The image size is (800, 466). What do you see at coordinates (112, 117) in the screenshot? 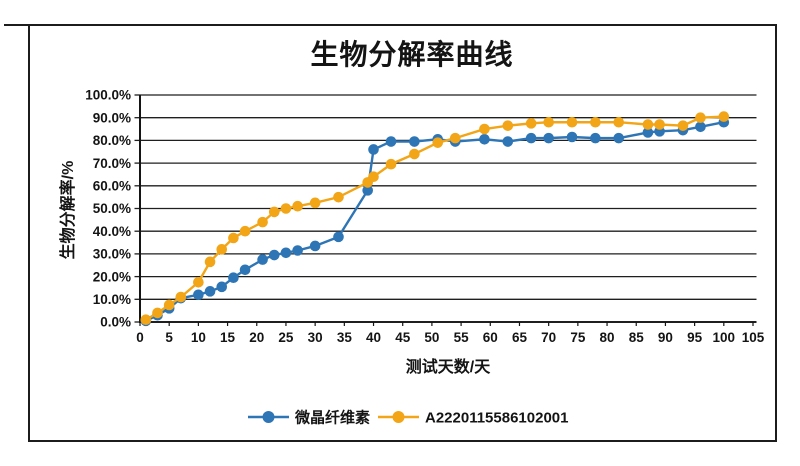
I see `y-tick-label: 90.0%` at bounding box center [112, 117].